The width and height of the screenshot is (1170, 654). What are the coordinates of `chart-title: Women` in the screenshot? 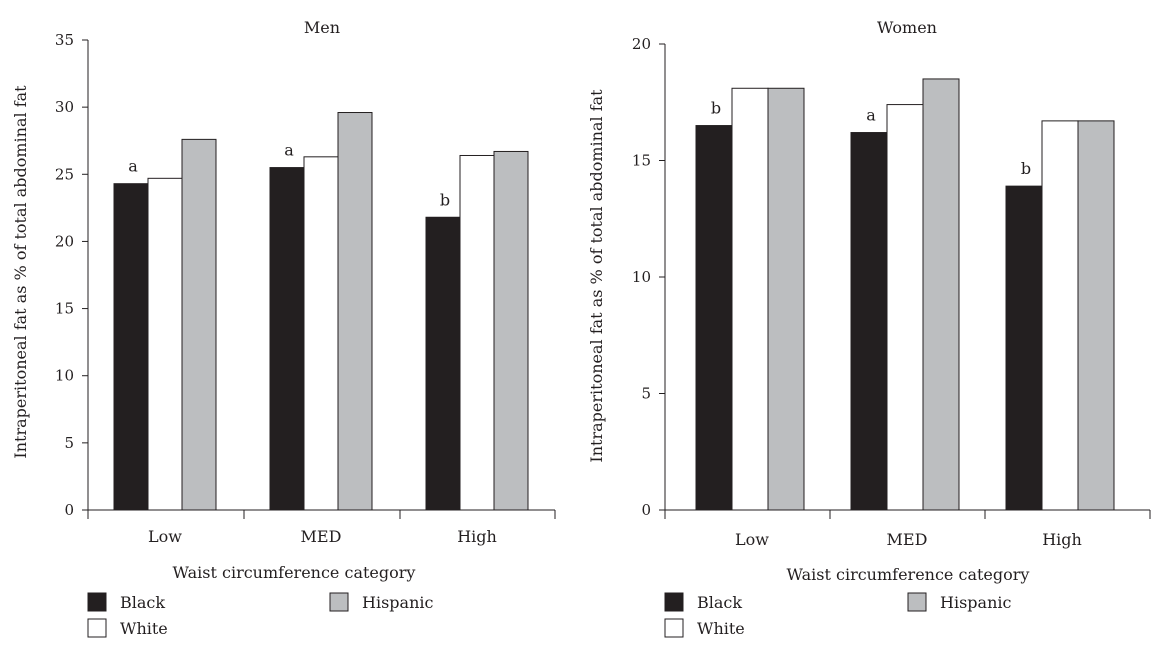 It's located at (907, 27).